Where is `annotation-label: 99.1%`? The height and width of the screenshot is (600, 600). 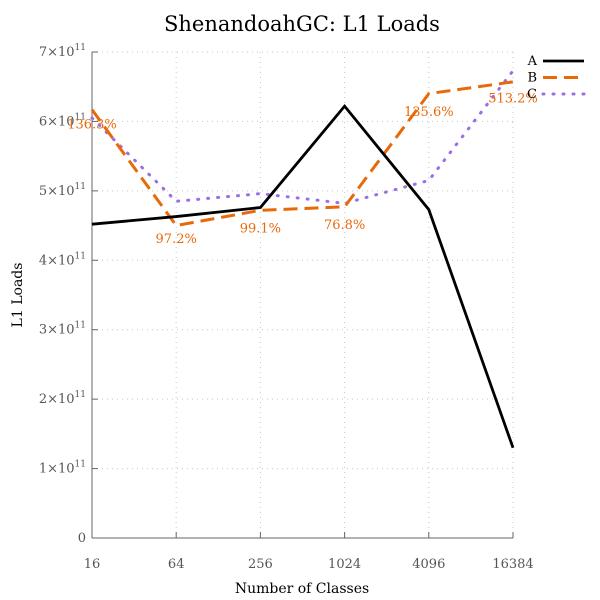 annotation-label: 99.1% is located at coordinates (260, 229).